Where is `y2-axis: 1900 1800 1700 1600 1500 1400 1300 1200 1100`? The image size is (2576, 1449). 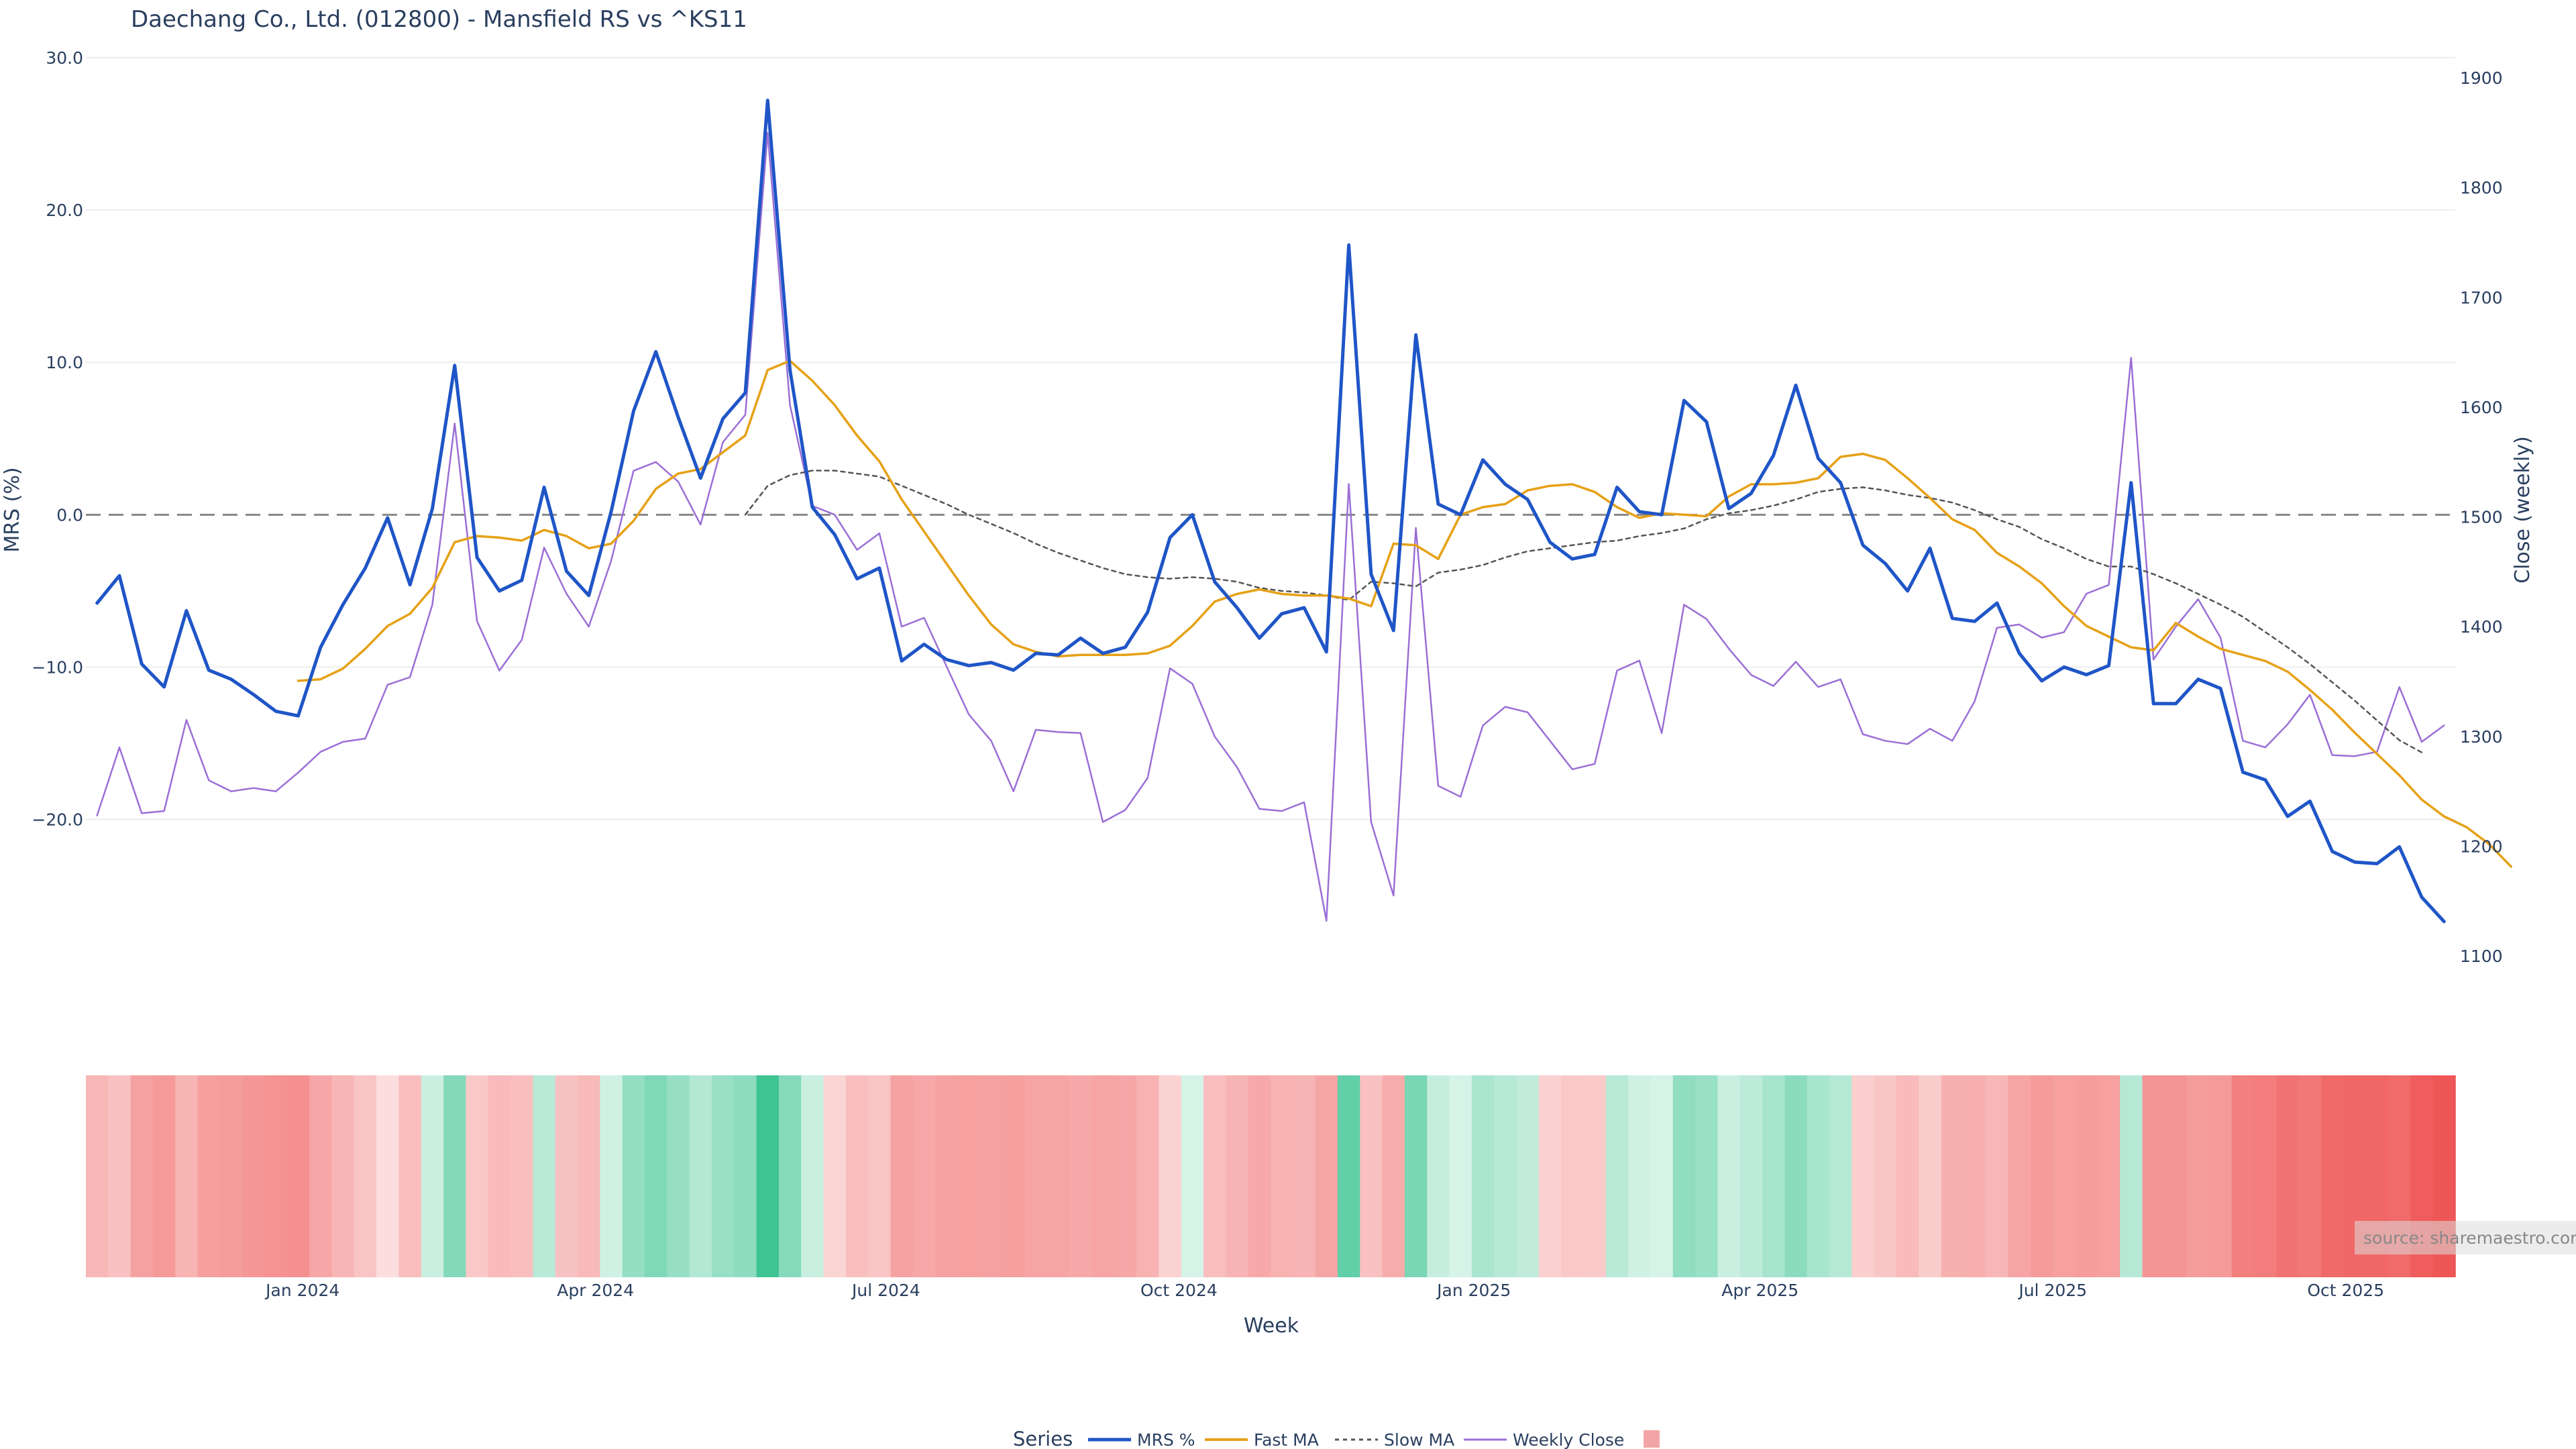 y2-axis: 1900 1800 1700 1600 1500 1400 1300 1200 1100 is located at coordinates (2481, 517).